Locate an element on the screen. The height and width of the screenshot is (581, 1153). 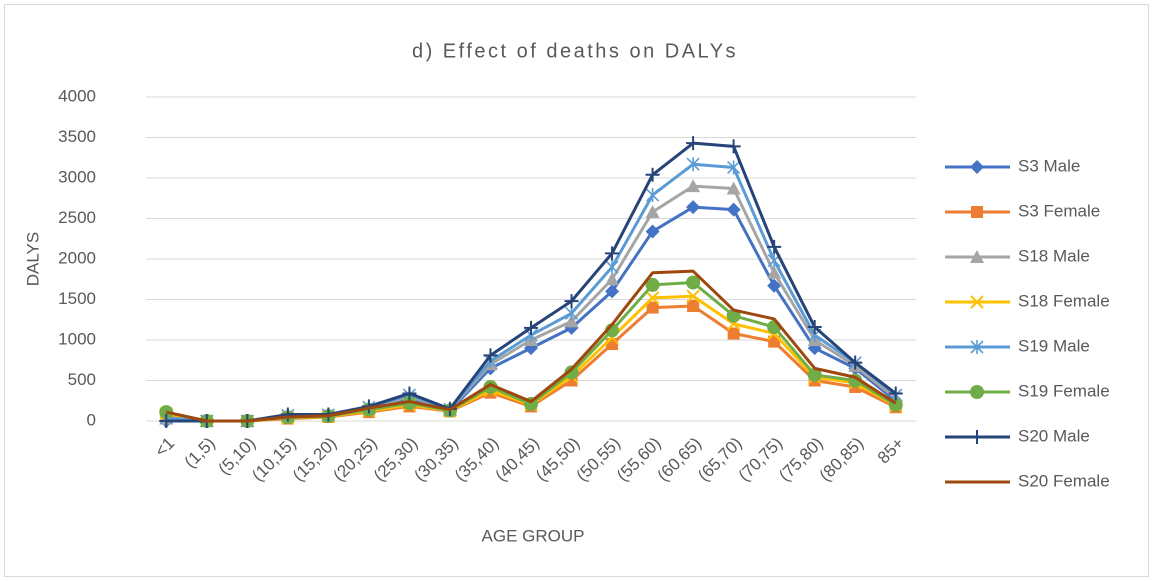
legend-item: S18 Female is located at coordinates (1027, 300).